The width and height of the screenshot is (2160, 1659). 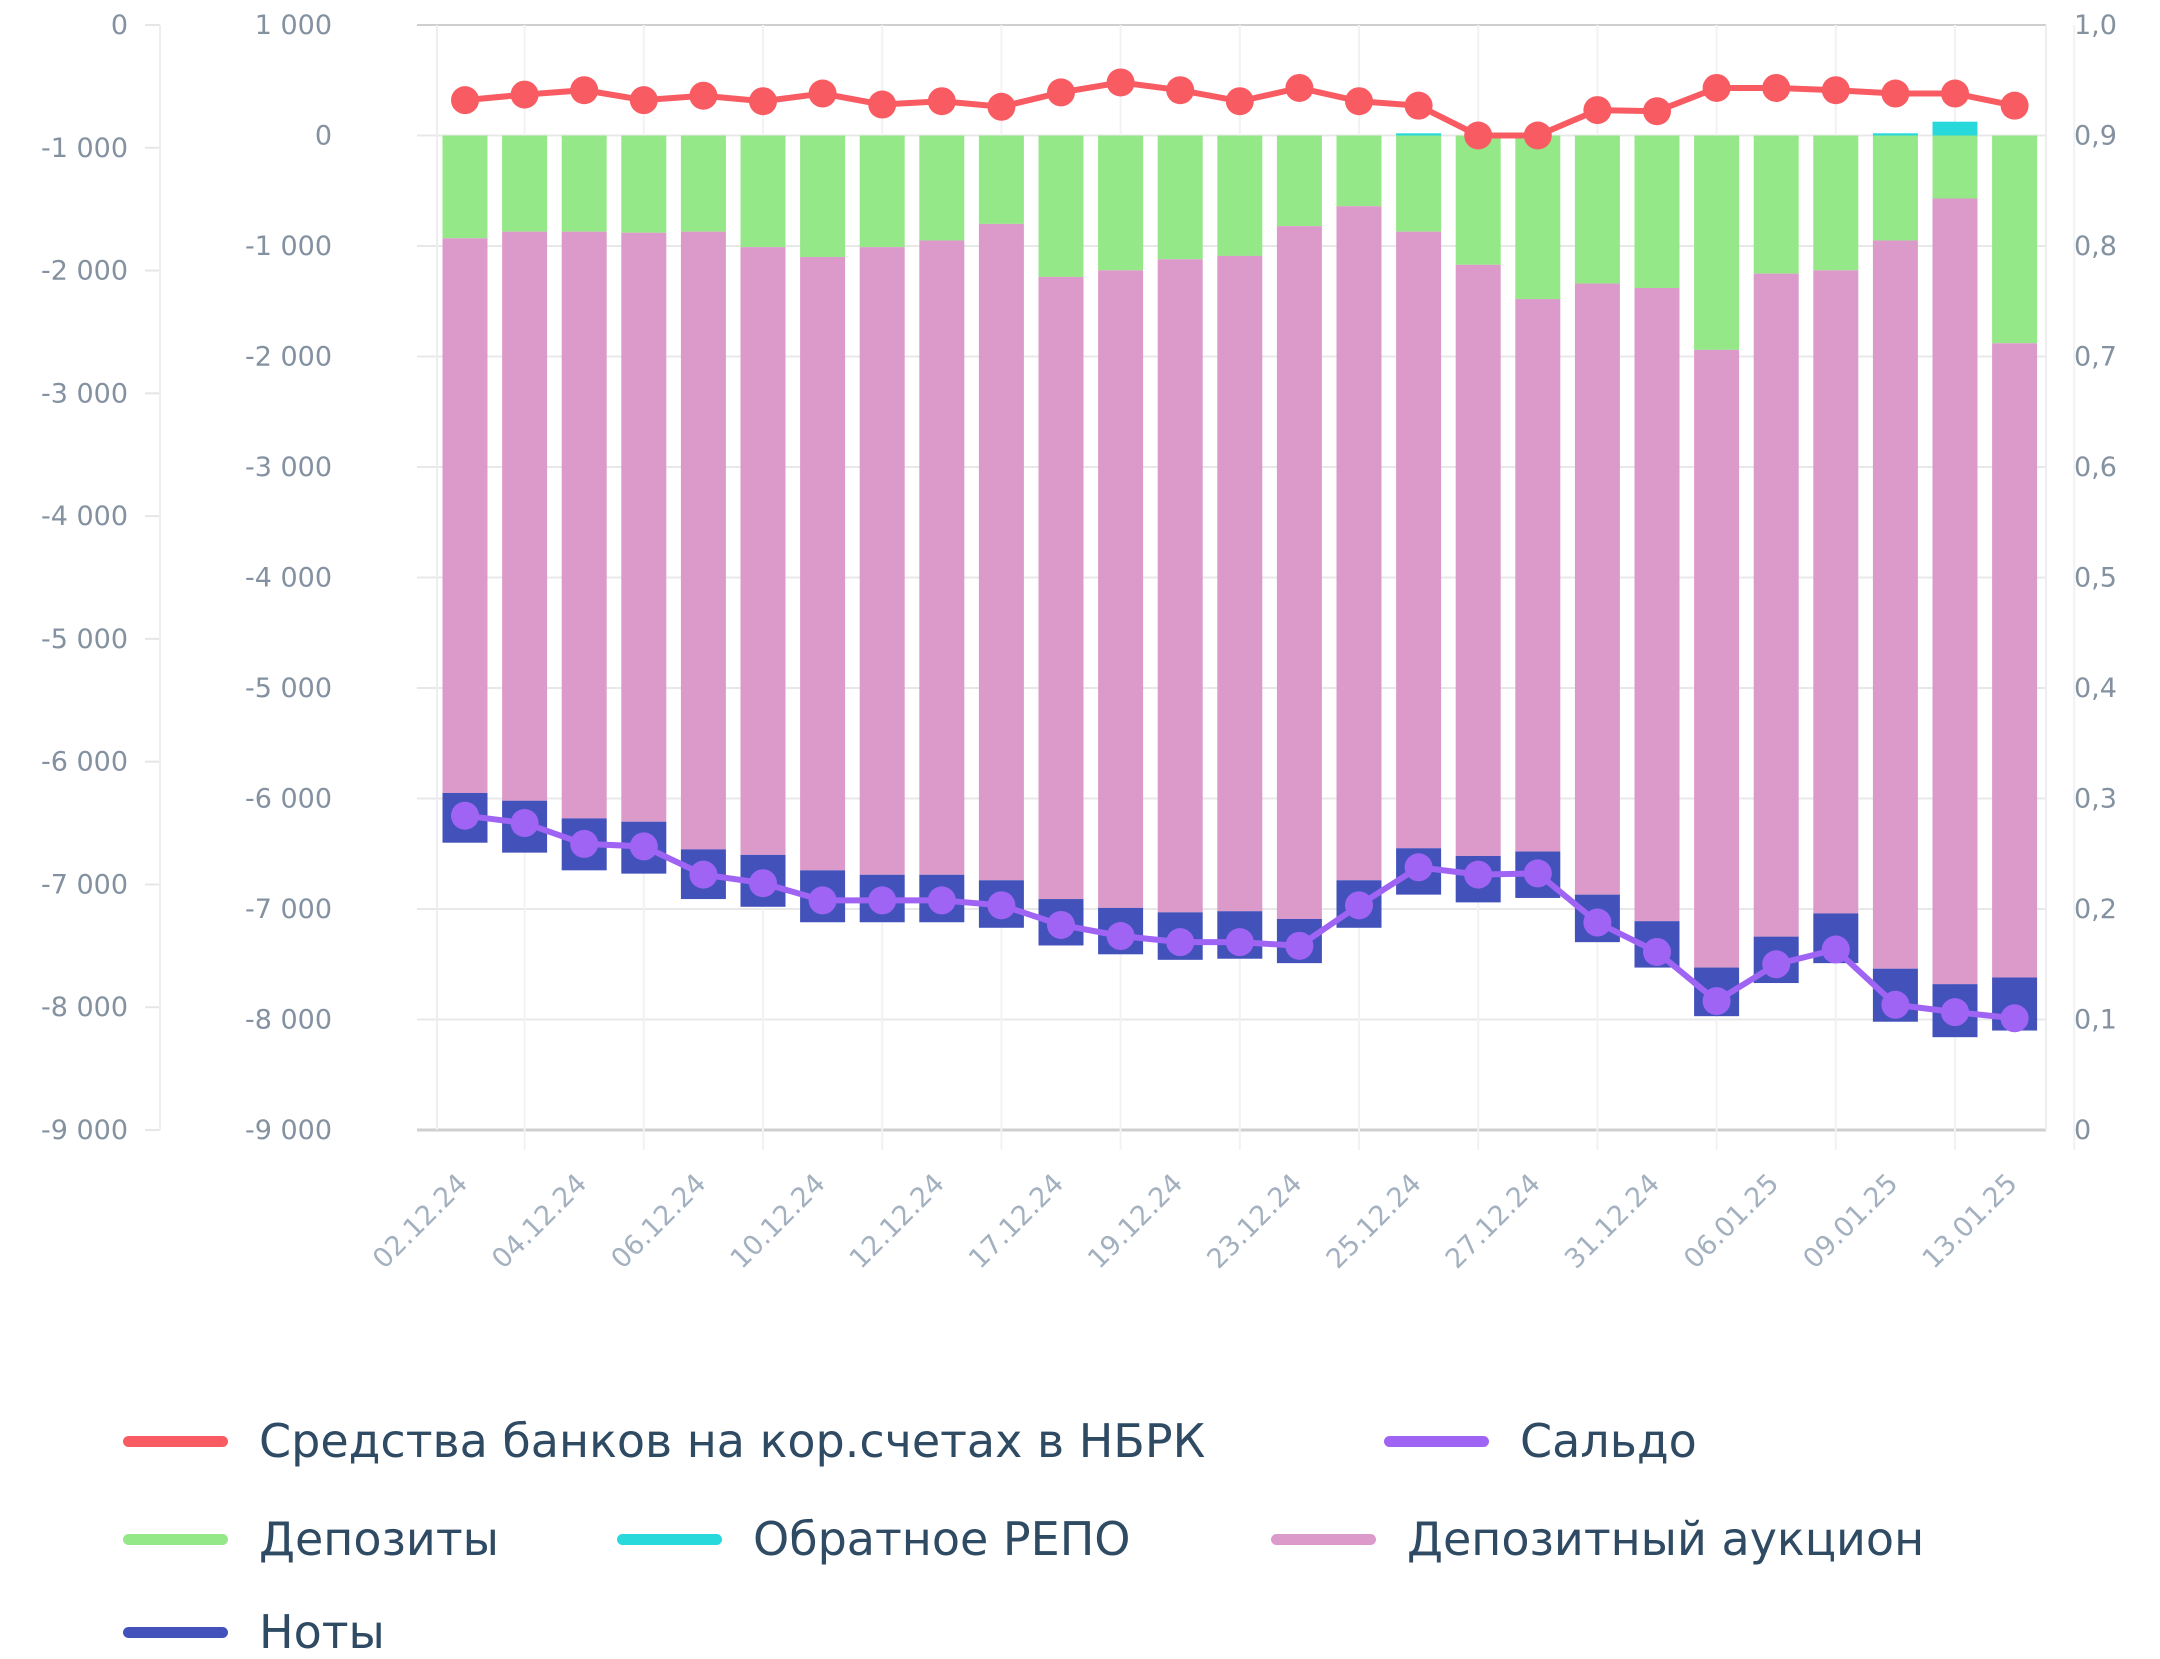 What do you see at coordinates (1608, 1441) in the screenshot?
I see `legend-item-label: Сальдо` at bounding box center [1608, 1441].